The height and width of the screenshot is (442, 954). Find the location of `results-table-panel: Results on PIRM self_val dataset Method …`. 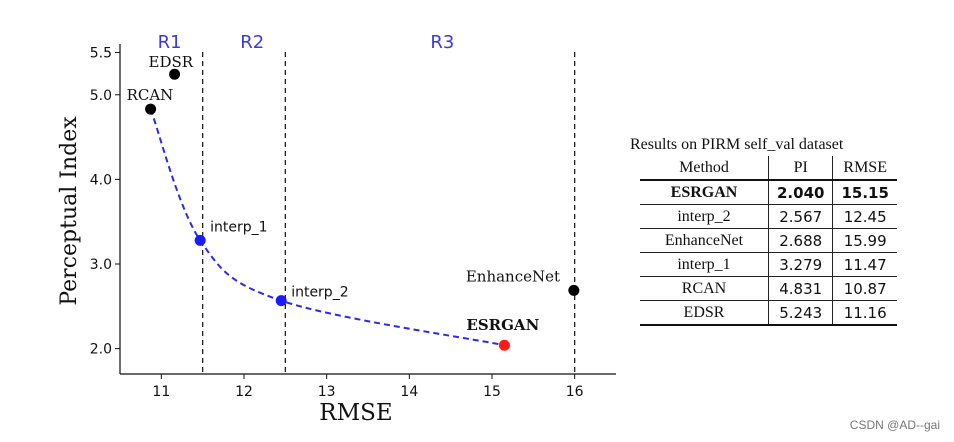

results-table-panel: Results on PIRM self_val dataset Method … is located at coordinates (773, 231).